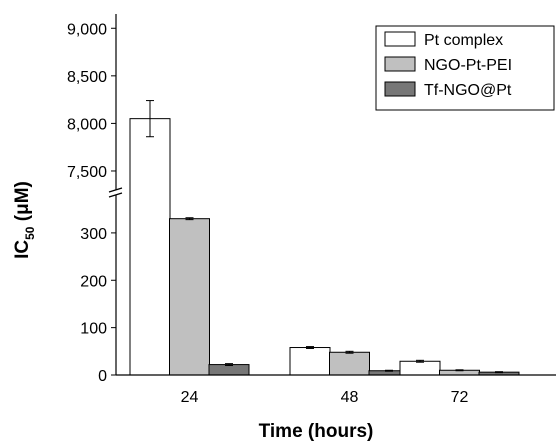  I want to click on y-axis-title-base: IC, so click(22, 249).